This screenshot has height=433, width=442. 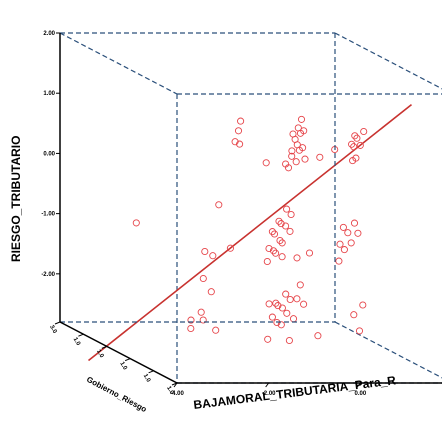 What do you see at coordinates (48, 275) in the screenshot?
I see `y-tick-label: -2.00` at bounding box center [48, 275].